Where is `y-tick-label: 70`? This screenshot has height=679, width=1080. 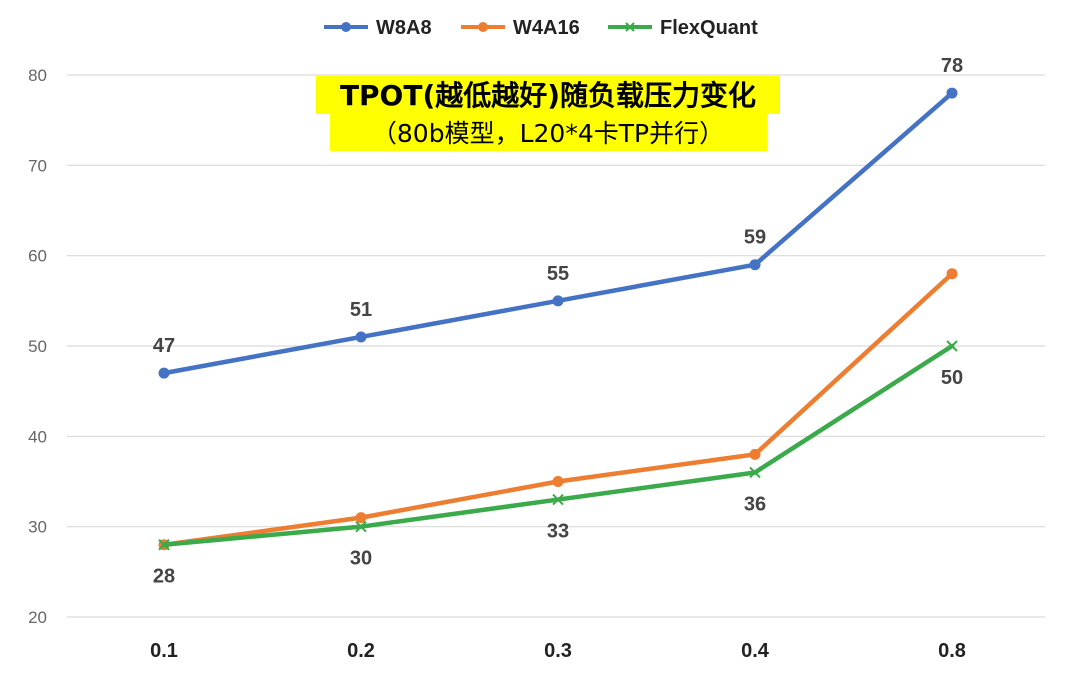
y-tick-label: 70 is located at coordinates (37, 165).